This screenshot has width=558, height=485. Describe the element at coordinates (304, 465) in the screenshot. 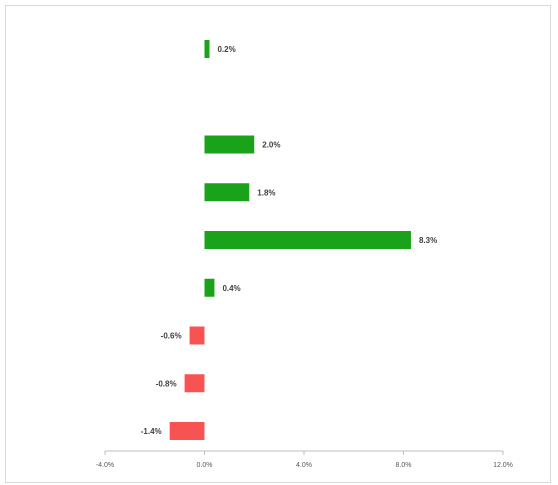

I see `x-tick-label: 4.0%` at that location.